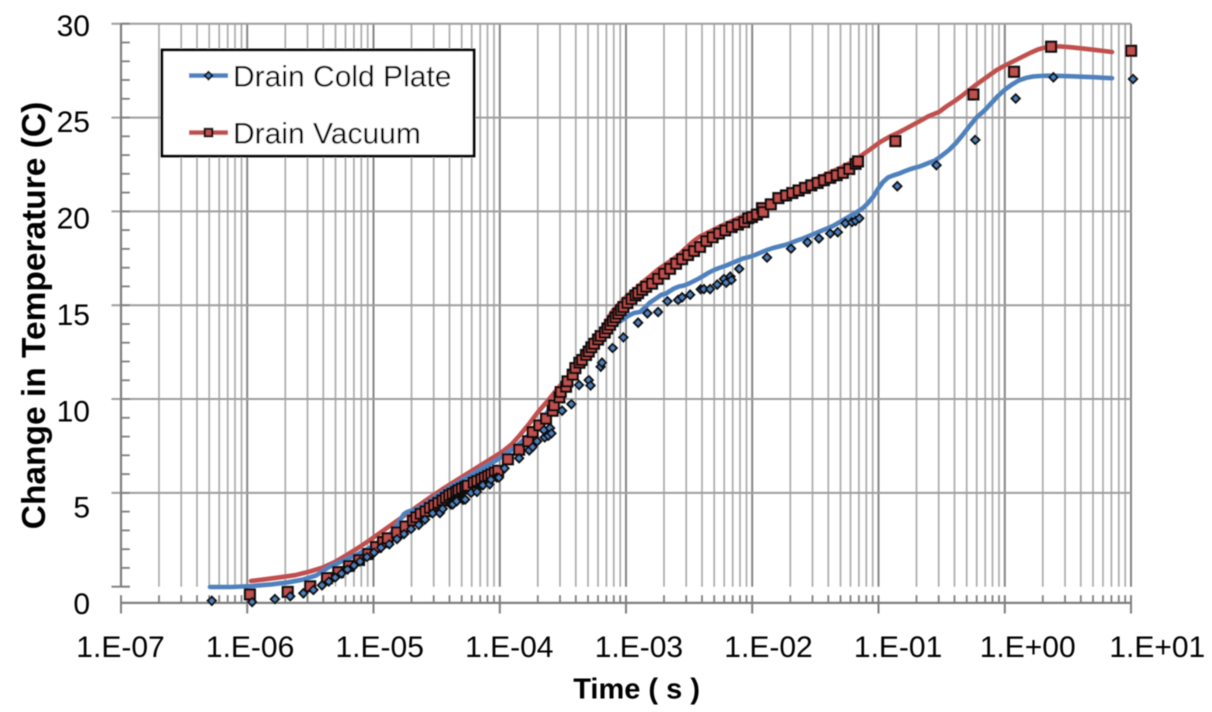 This screenshot has height=712, width=1212. I want to click on svg-text: 10, so click(73, 411).